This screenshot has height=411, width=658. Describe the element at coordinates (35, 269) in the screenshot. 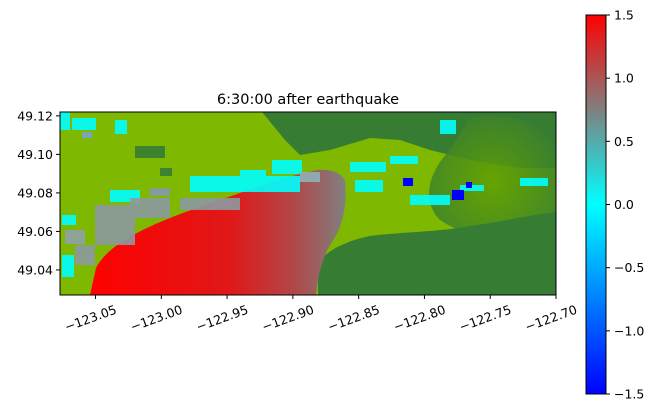

I see `y-tick-label: 49.04` at that location.